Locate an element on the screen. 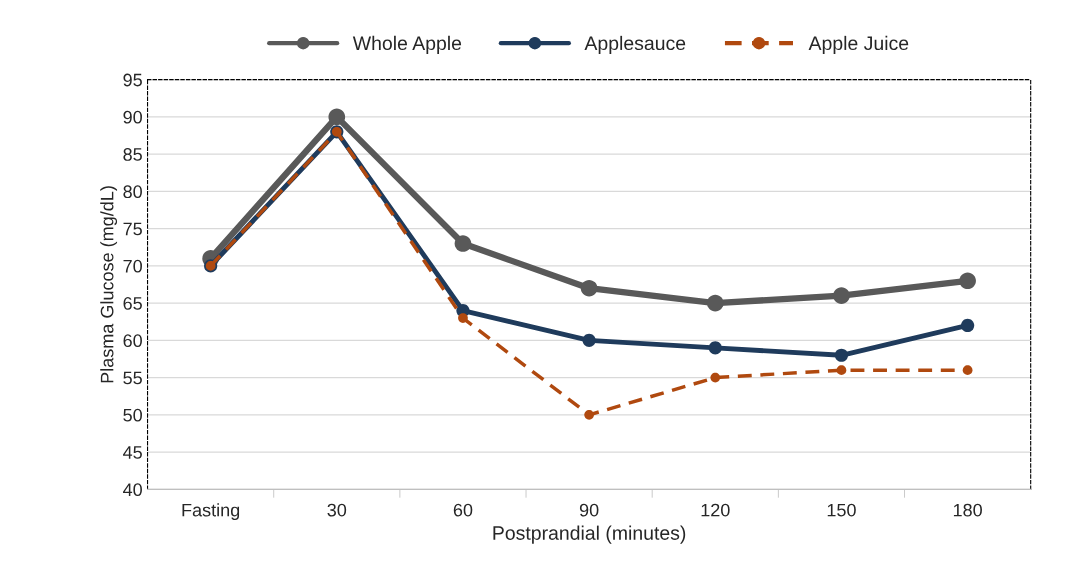 The height and width of the screenshot is (569, 1077). legend-label: Apple Juice is located at coordinates (858, 44).